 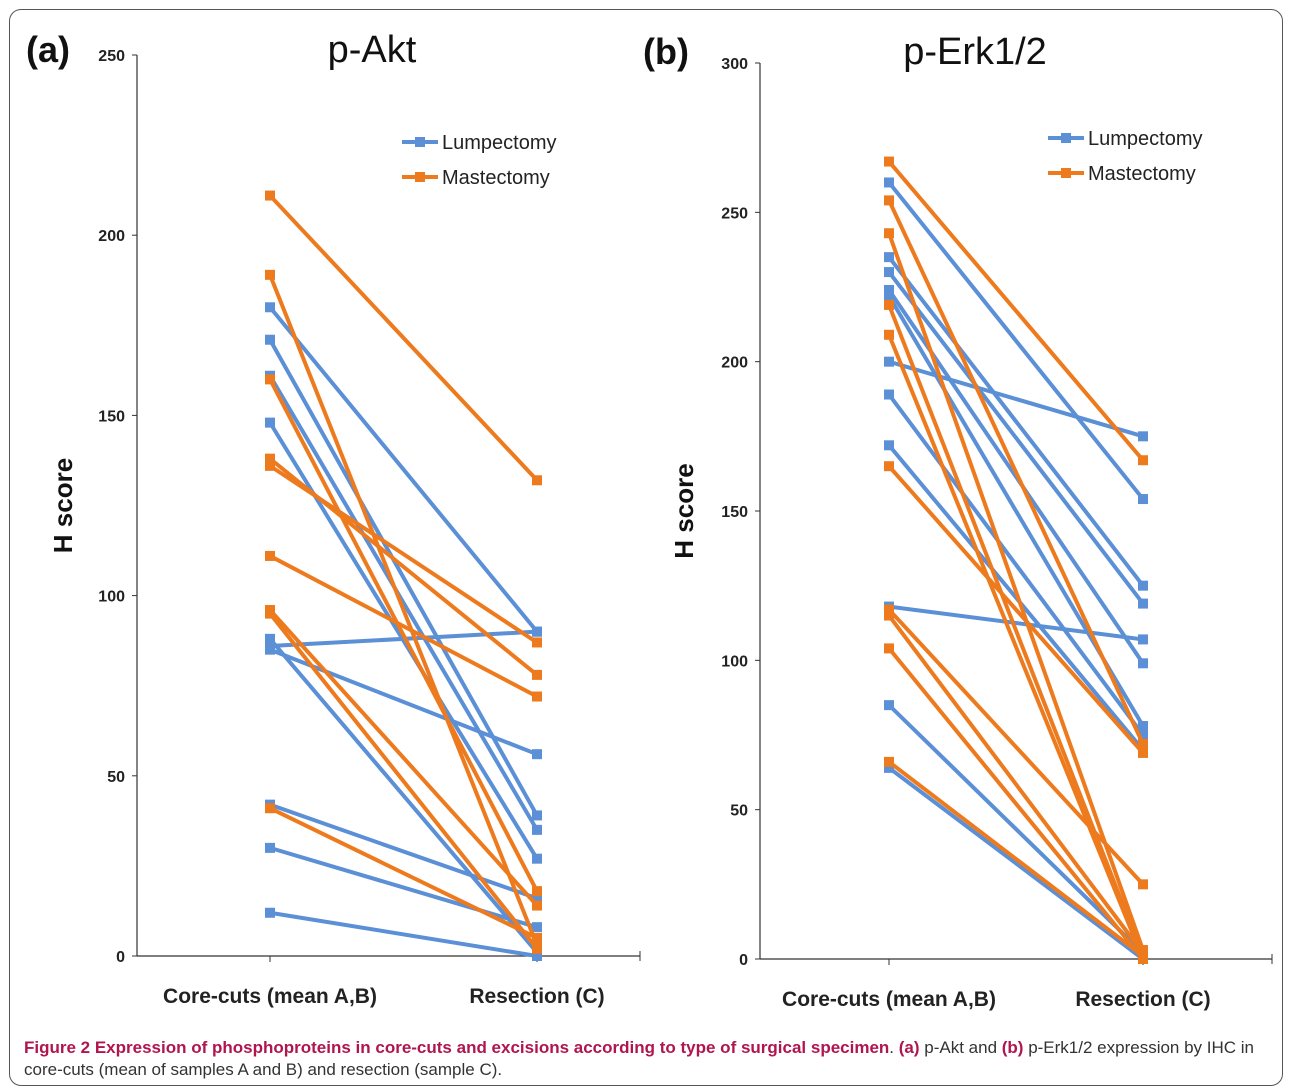 I want to click on panel-b-legend-marker, so click(x=1066, y=173).